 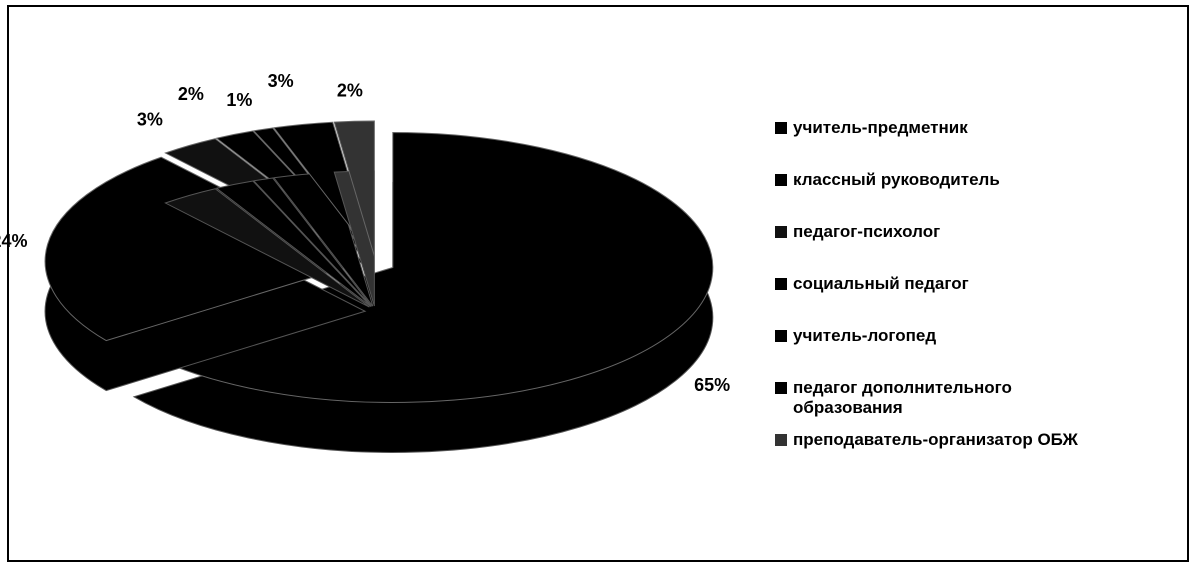 I want to click on legend-item: учитель-логопед, so click(x=940, y=352).